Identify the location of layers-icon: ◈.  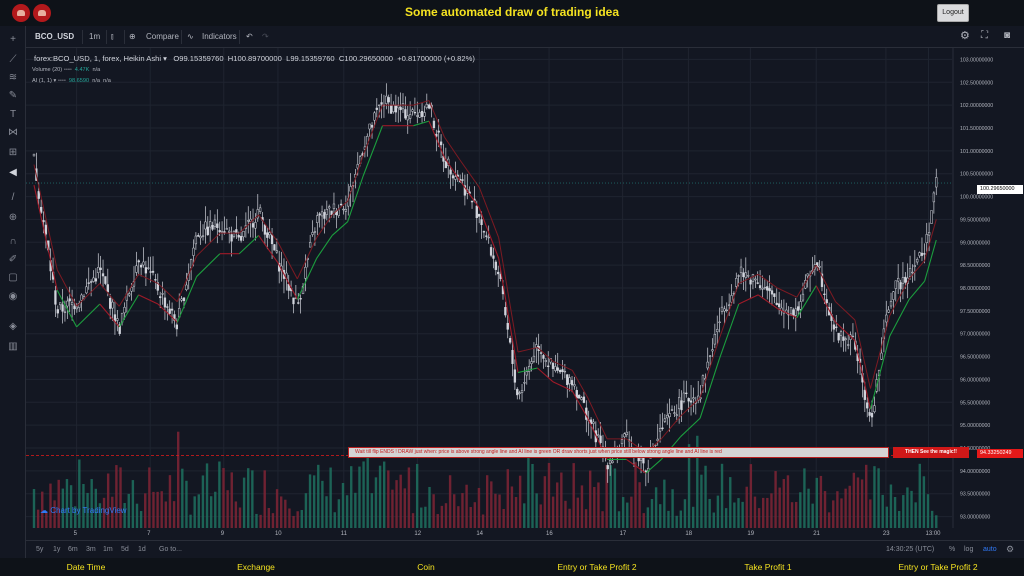
(13, 326).